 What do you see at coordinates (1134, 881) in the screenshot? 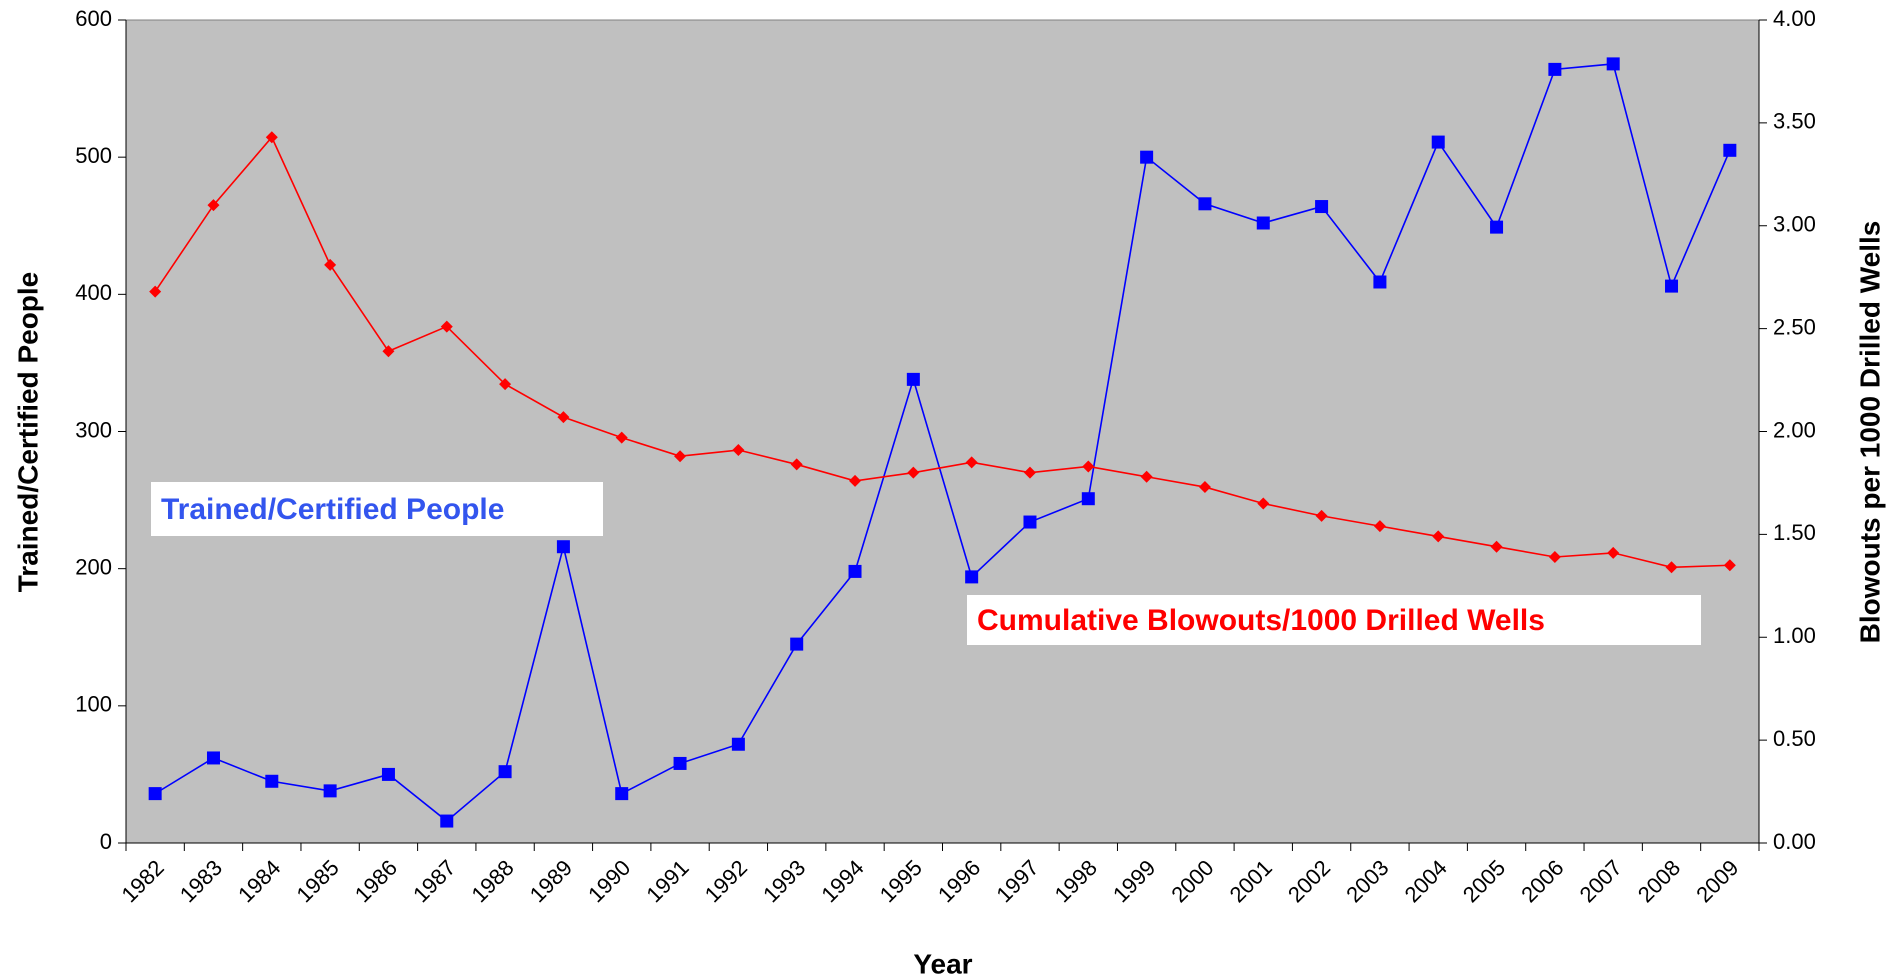
I see `x-tick-label: 1999` at bounding box center [1134, 881].